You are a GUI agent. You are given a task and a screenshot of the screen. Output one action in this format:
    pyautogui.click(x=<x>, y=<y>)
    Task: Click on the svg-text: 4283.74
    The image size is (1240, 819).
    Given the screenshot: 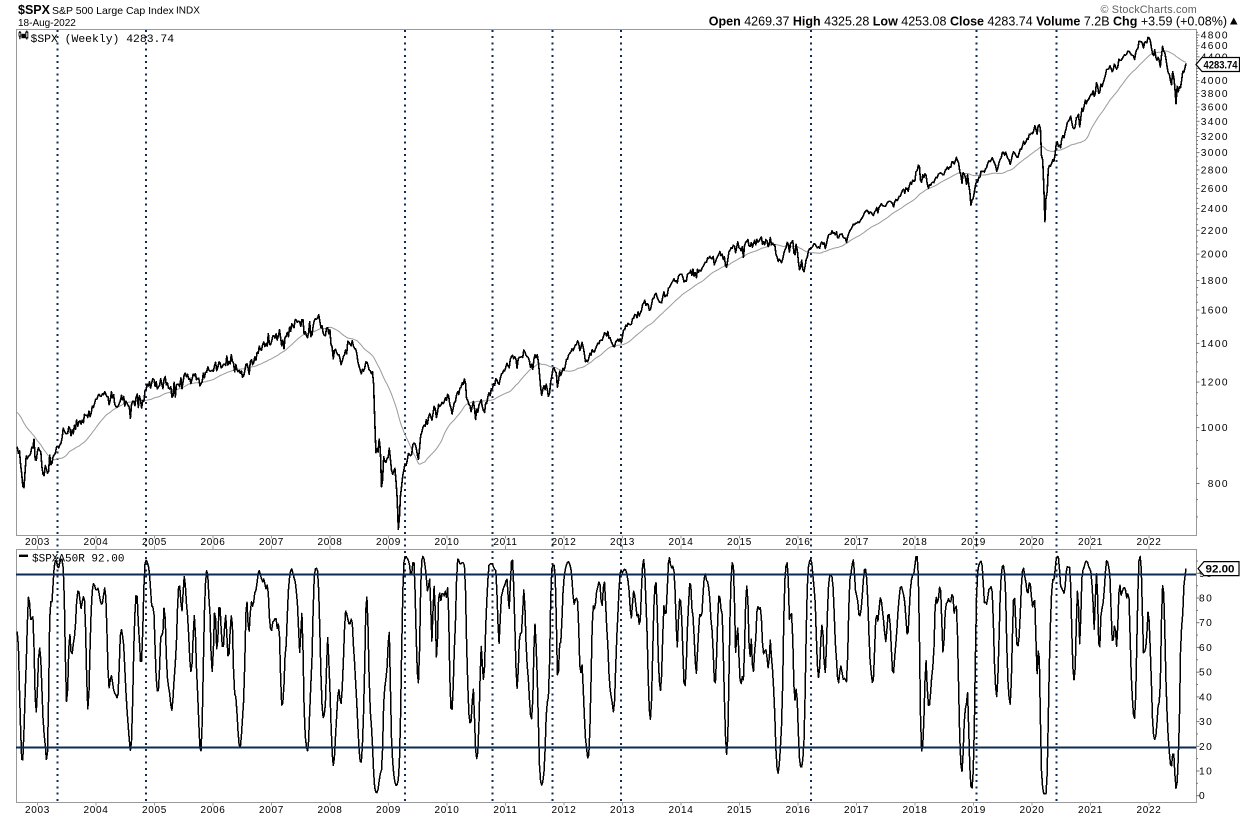 What is the action you would take?
    pyautogui.click(x=1221, y=66)
    